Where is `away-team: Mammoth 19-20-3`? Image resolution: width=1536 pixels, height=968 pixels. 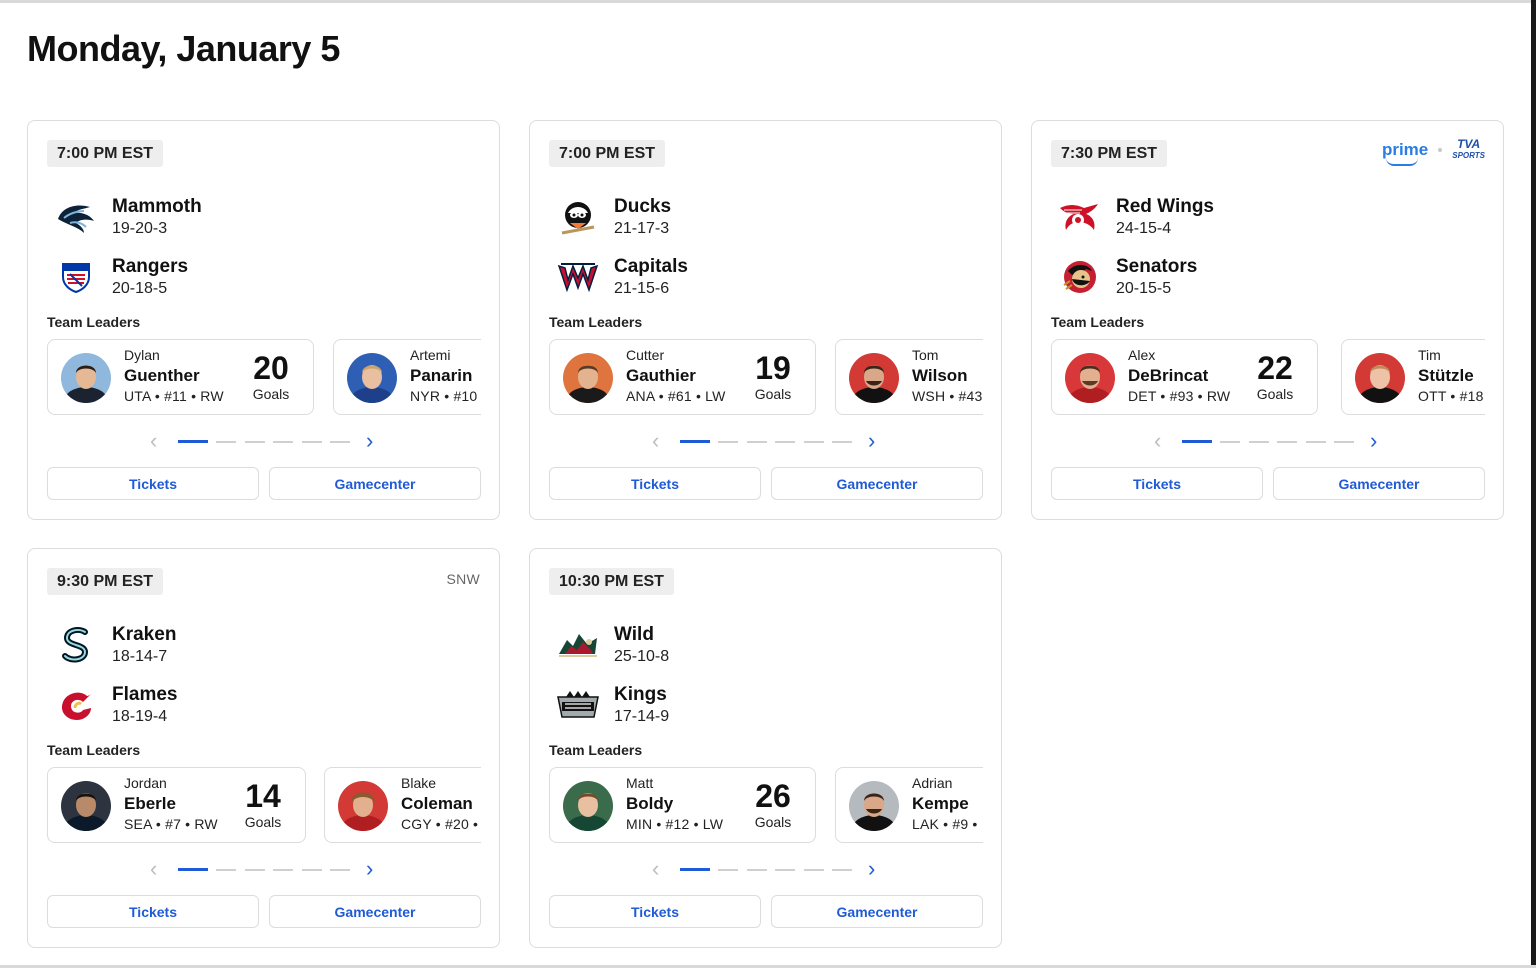 away-team: Mammoth 19-20-3 is located at coordinates (128, 217).